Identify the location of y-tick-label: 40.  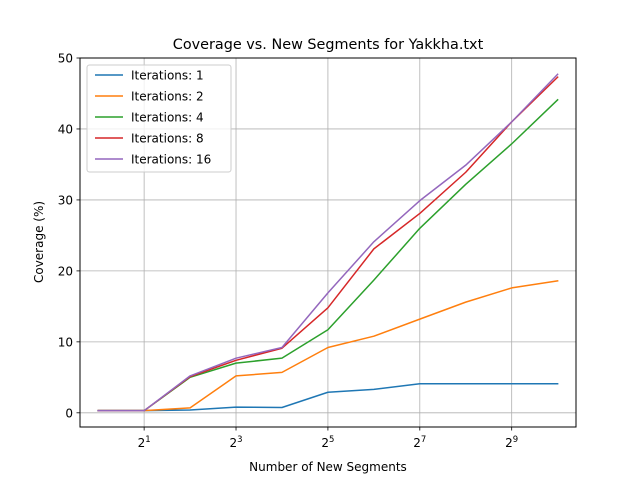
(65, 129).